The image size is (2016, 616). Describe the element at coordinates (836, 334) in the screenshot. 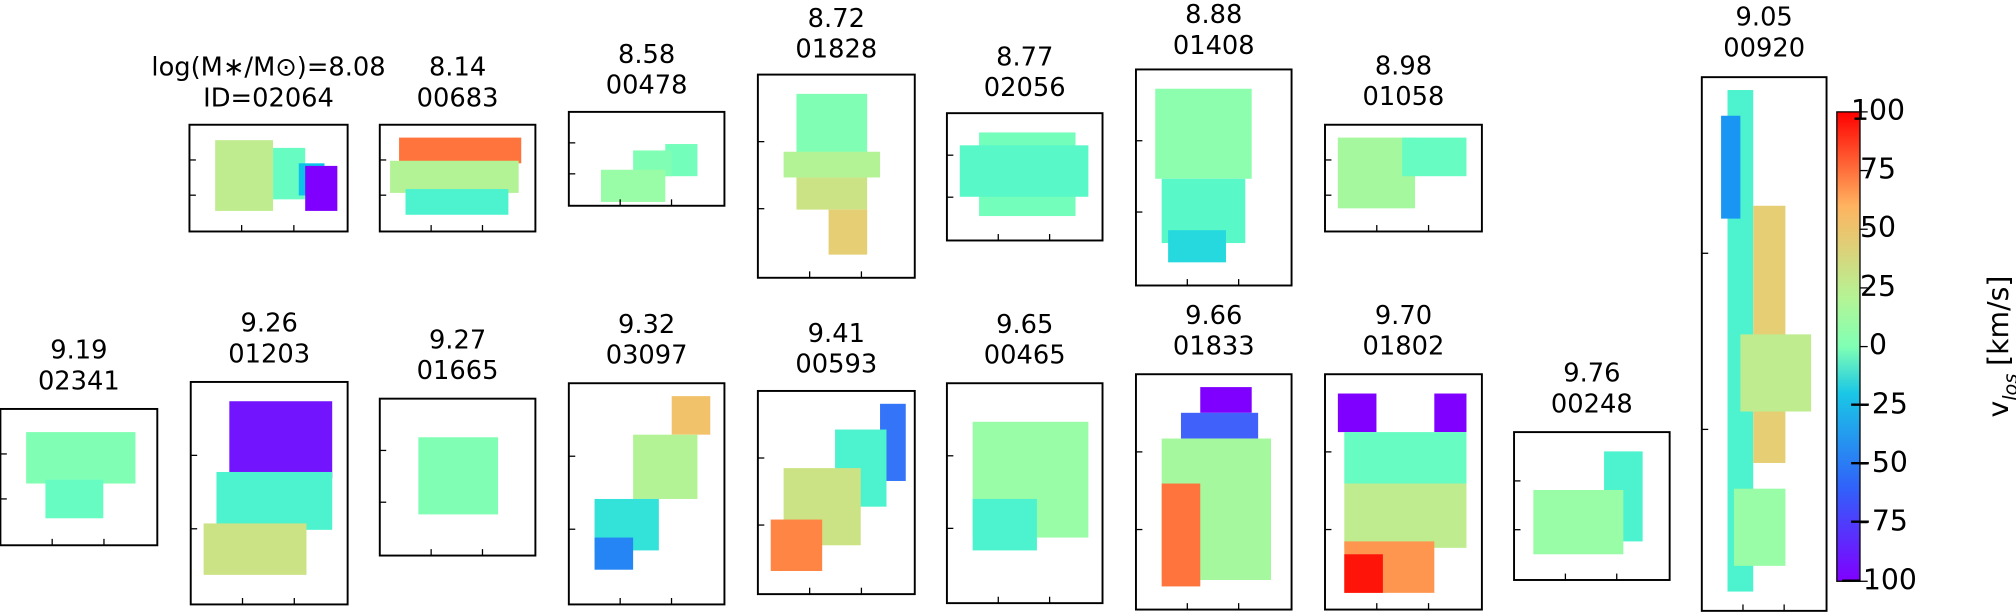

I see `stellar-mass: 9.41` at that location.